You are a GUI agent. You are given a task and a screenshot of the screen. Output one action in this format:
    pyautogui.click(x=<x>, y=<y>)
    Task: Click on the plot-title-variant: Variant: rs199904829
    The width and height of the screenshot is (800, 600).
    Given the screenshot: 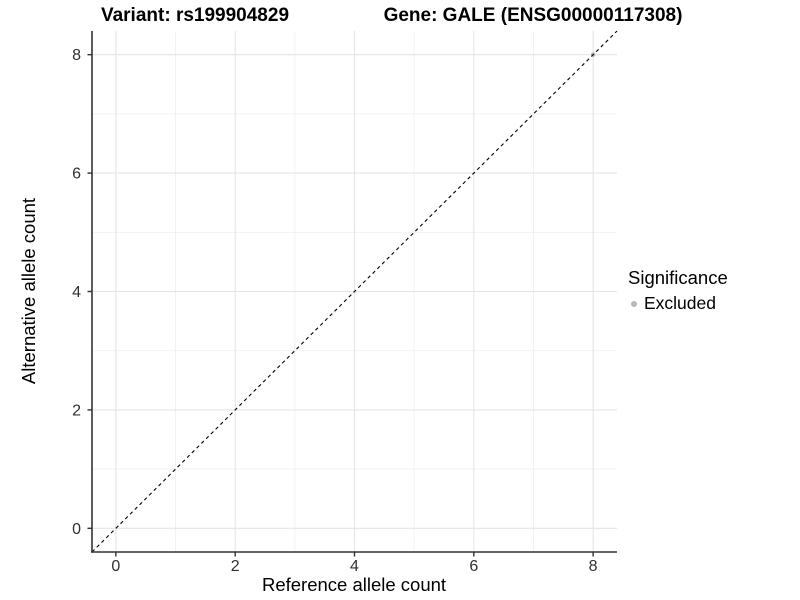 What is the action you would take?
    pyautogui.click(x=195, y=15)
    